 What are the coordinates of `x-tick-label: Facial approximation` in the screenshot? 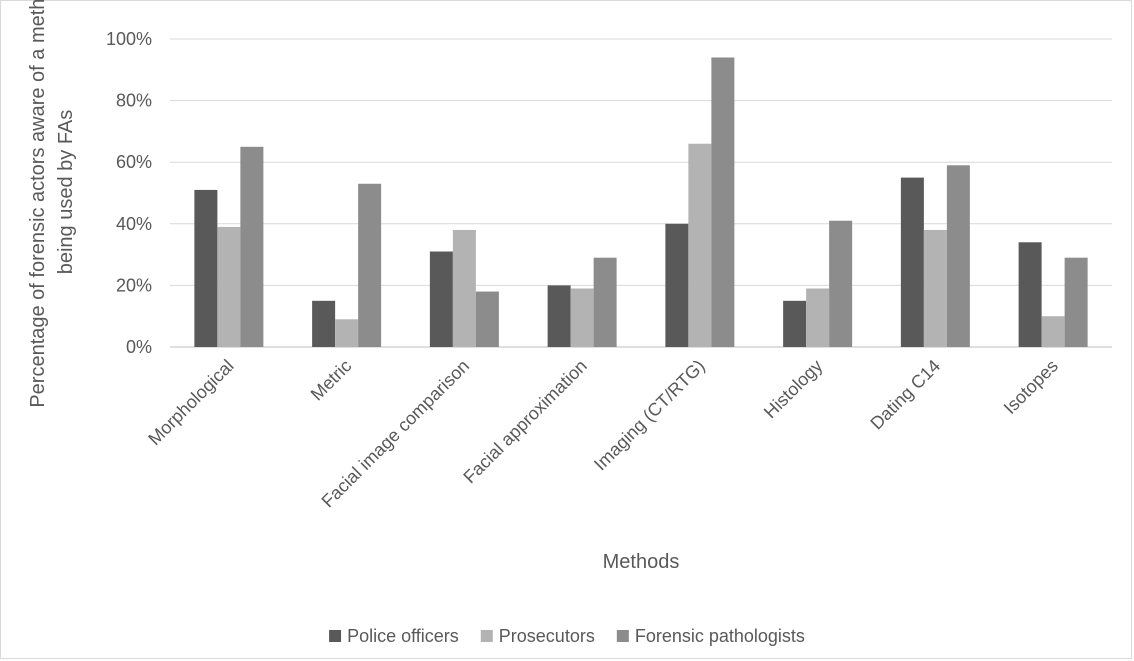 It's located at (525, 422).